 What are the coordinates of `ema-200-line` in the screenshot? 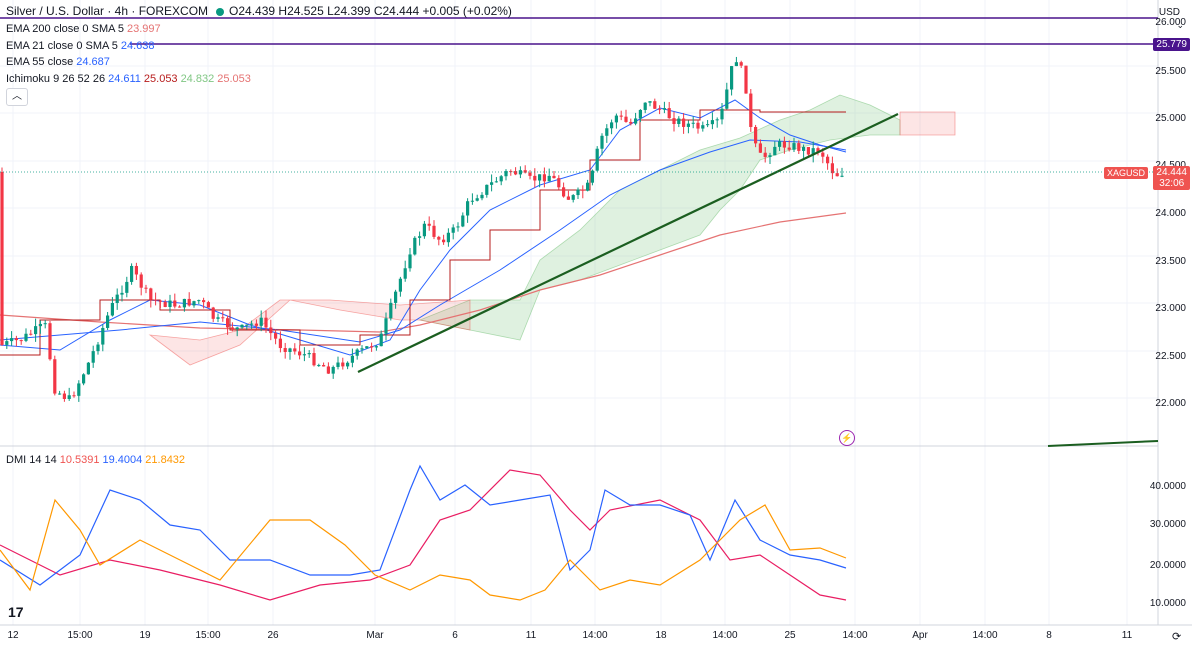 It's located at (423, 272).